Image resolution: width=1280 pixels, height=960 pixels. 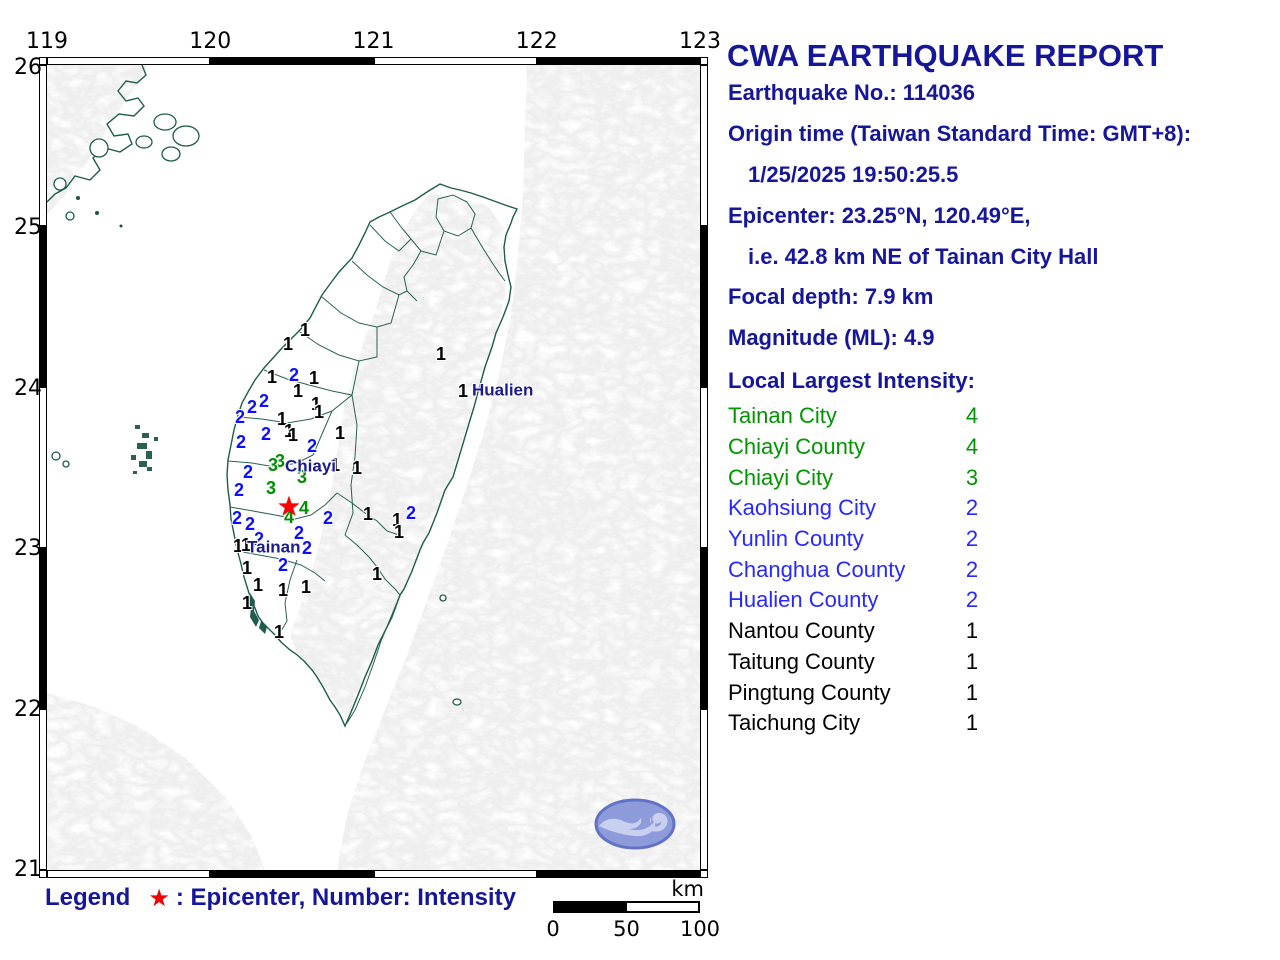 What do you see at coordinates (366, 459) in the screenshot?
I see `county-borders` at bounding box center [366, 459].